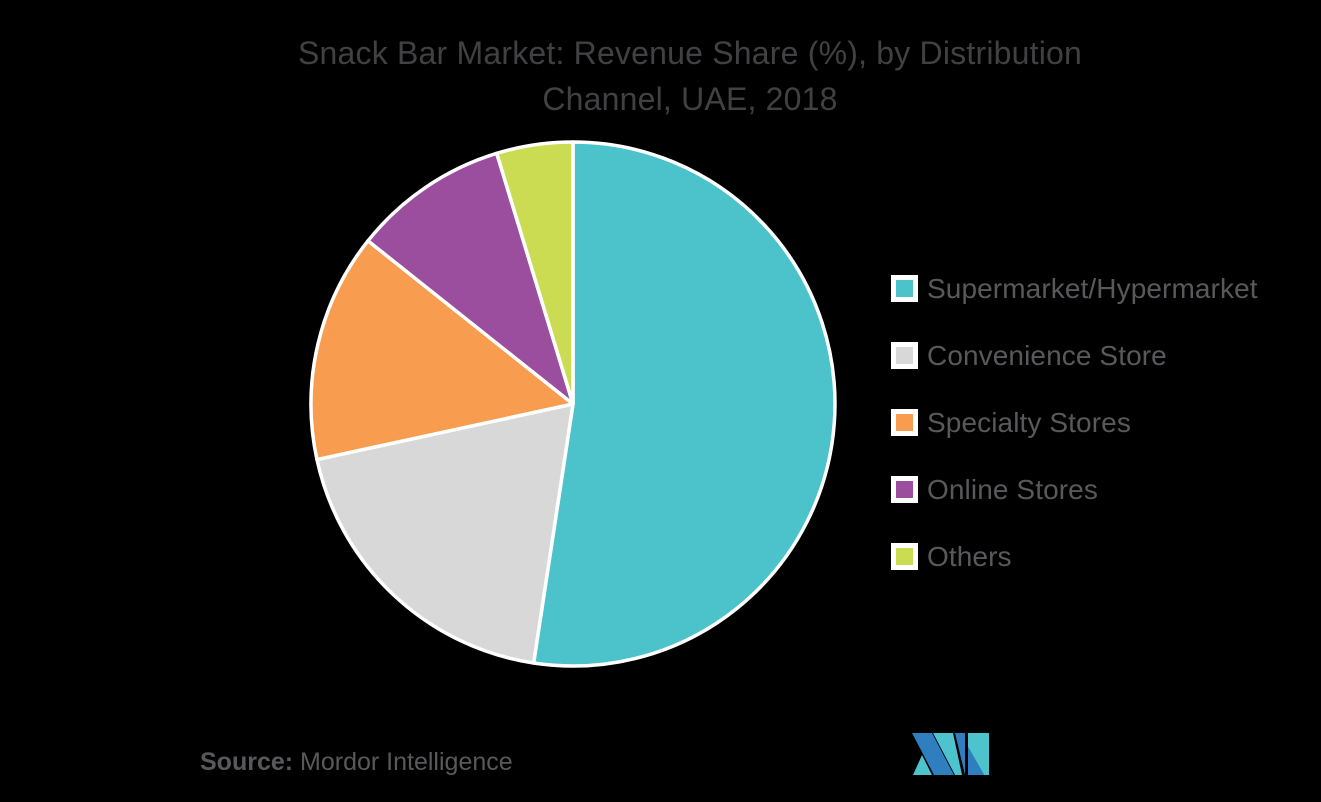 The image size is (1321, 802). I want to click on legend-swatch-others, so click(904, 556).